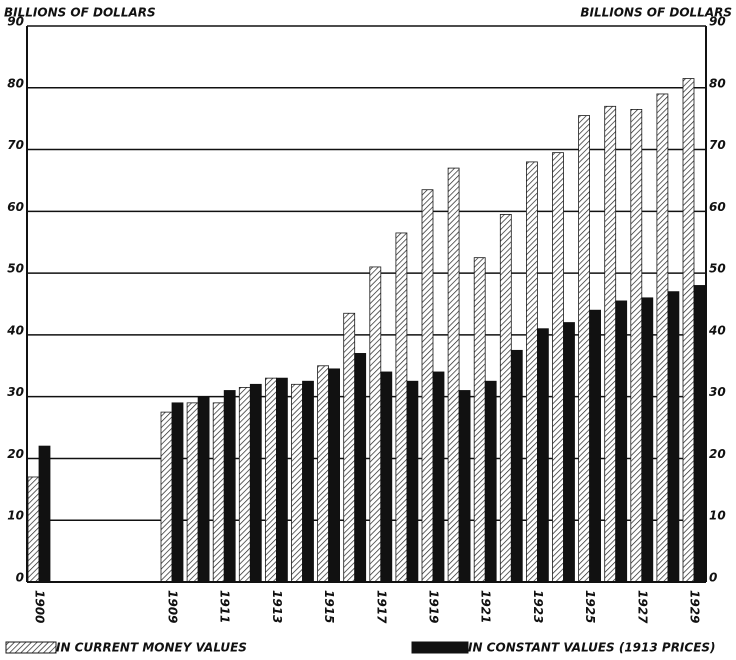  Describe the element at coordinates (329, 606) in the screenshot. I see `x-tick-label: 1915` at that location.